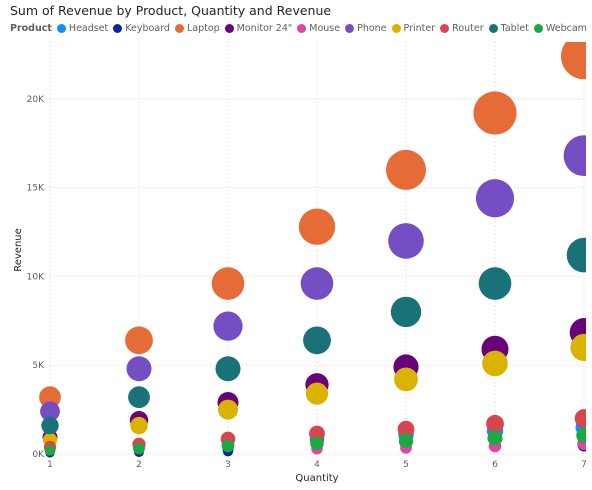  Describe the element at coordinates (203, 28) in the screenshot. I see `legend-label-laptop: Laptop` at that location.